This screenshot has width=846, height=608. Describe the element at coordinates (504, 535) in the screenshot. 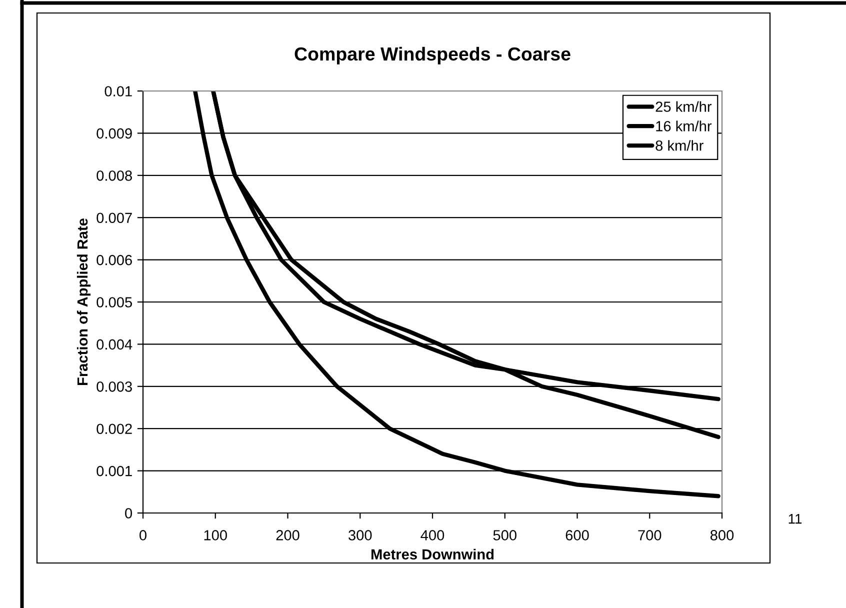

I see `x-tick-label: 500` at that location.